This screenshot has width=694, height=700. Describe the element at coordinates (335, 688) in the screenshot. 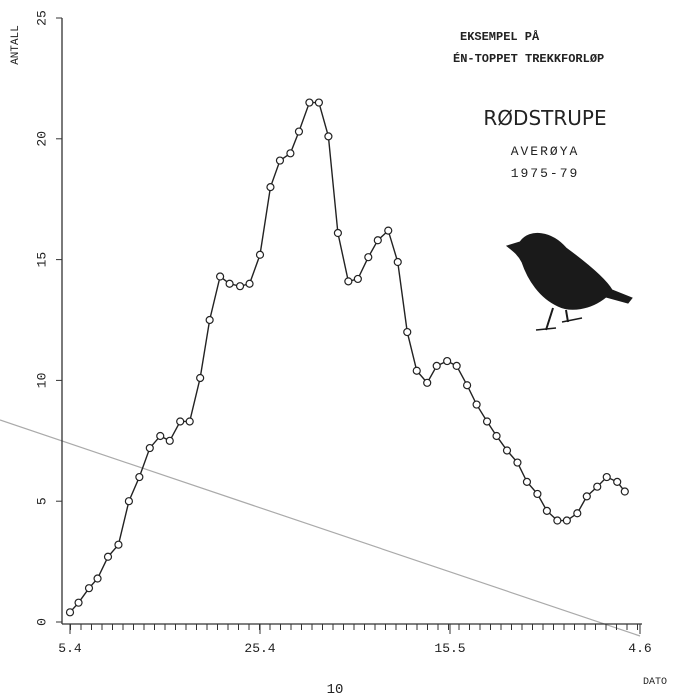

I see `page-number: 10` at that location.